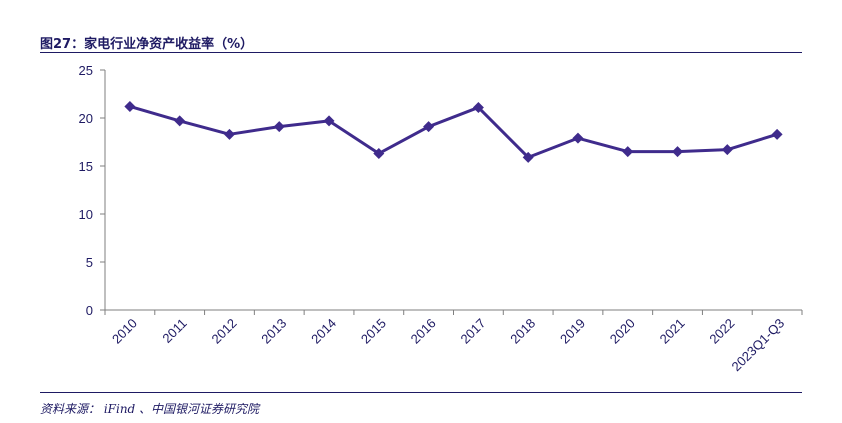 This screenshot has height=423, width=842. Describe the element at coordinates (472, 331) in the screenshot. I see `x-tick-label: 2017` at that location.